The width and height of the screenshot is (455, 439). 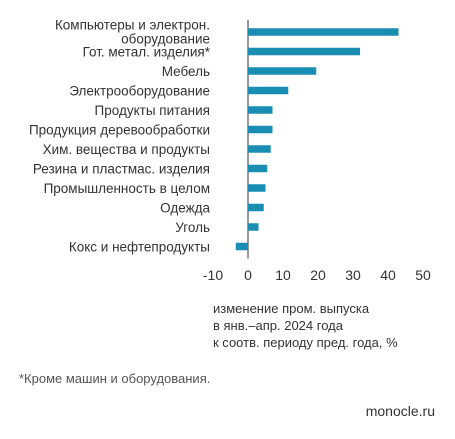 I want to click on category-label: Мебель, so click(x=186, y=71).